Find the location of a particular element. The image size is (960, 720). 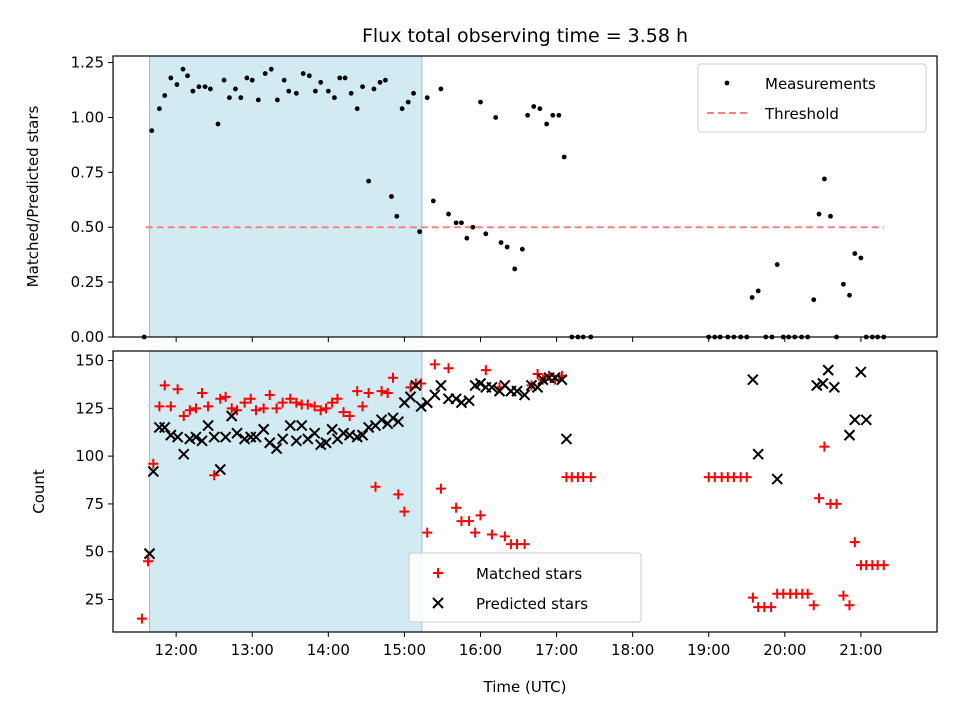

top-legend: Measurements Threshold is located at coordinates (812, 98).